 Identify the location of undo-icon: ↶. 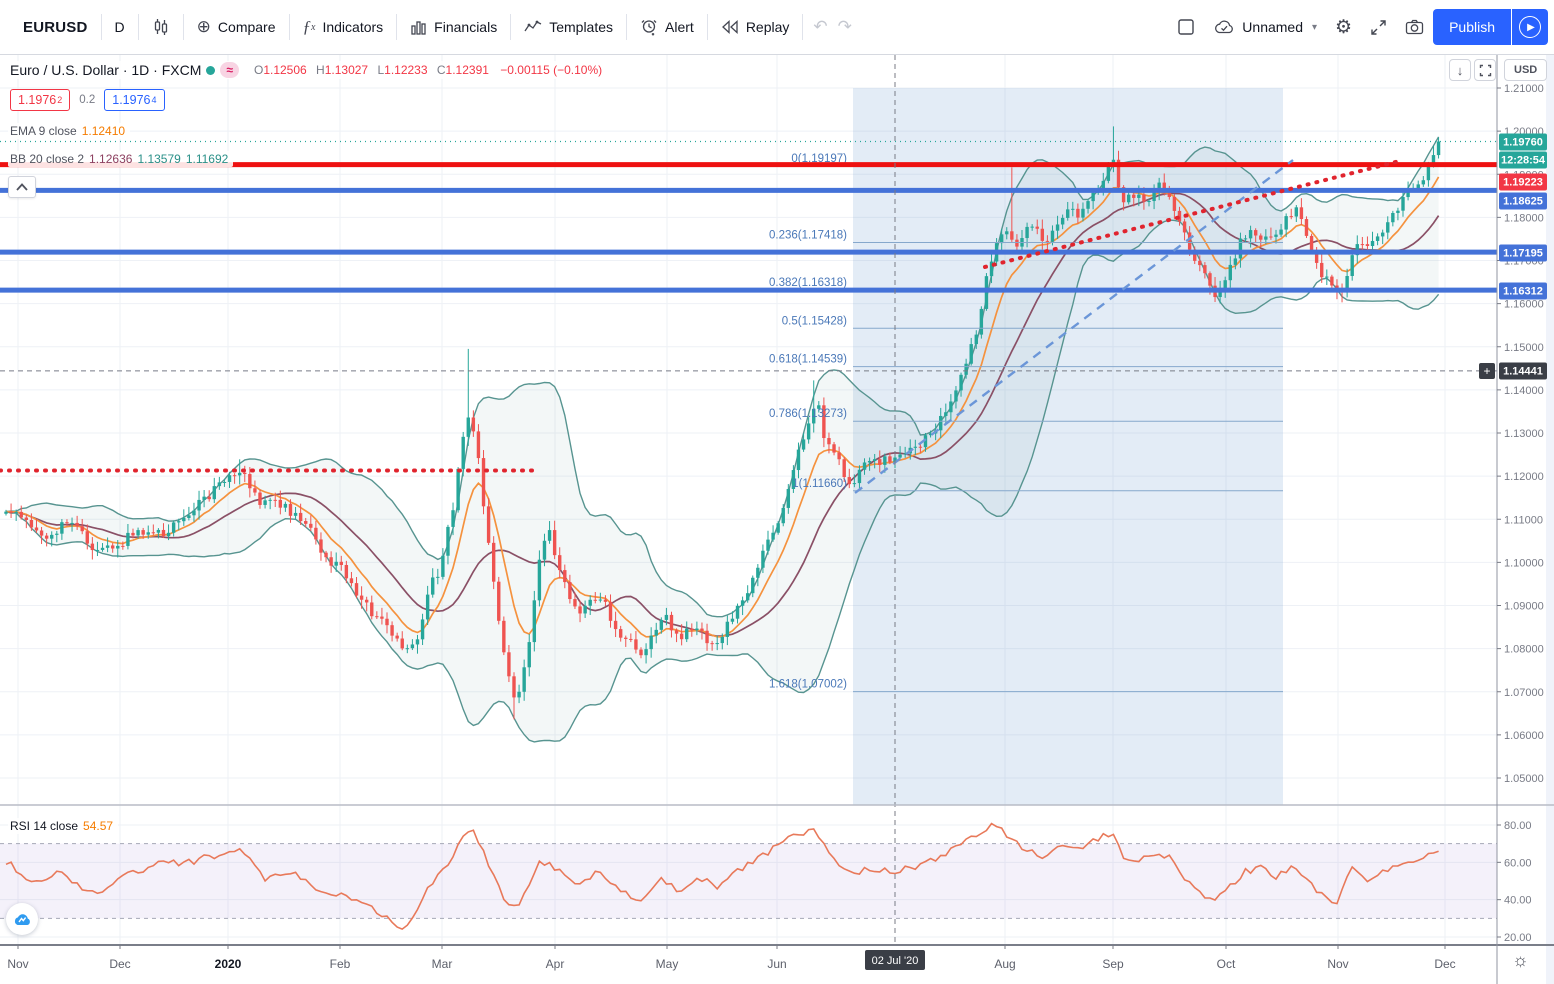
(820, 26).